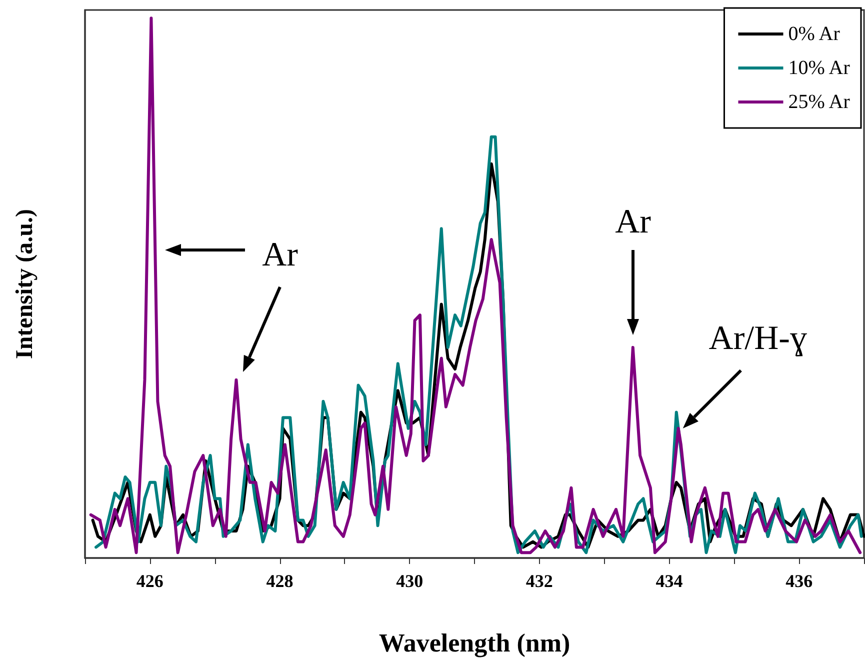 Image resolution: width=865 pixels, height=668 pixels. What do you see at coordinates (25, 284) in the screenshot?
I see `y-axis-title: Intensity (a.u.)` at bounding box center [25, 284].